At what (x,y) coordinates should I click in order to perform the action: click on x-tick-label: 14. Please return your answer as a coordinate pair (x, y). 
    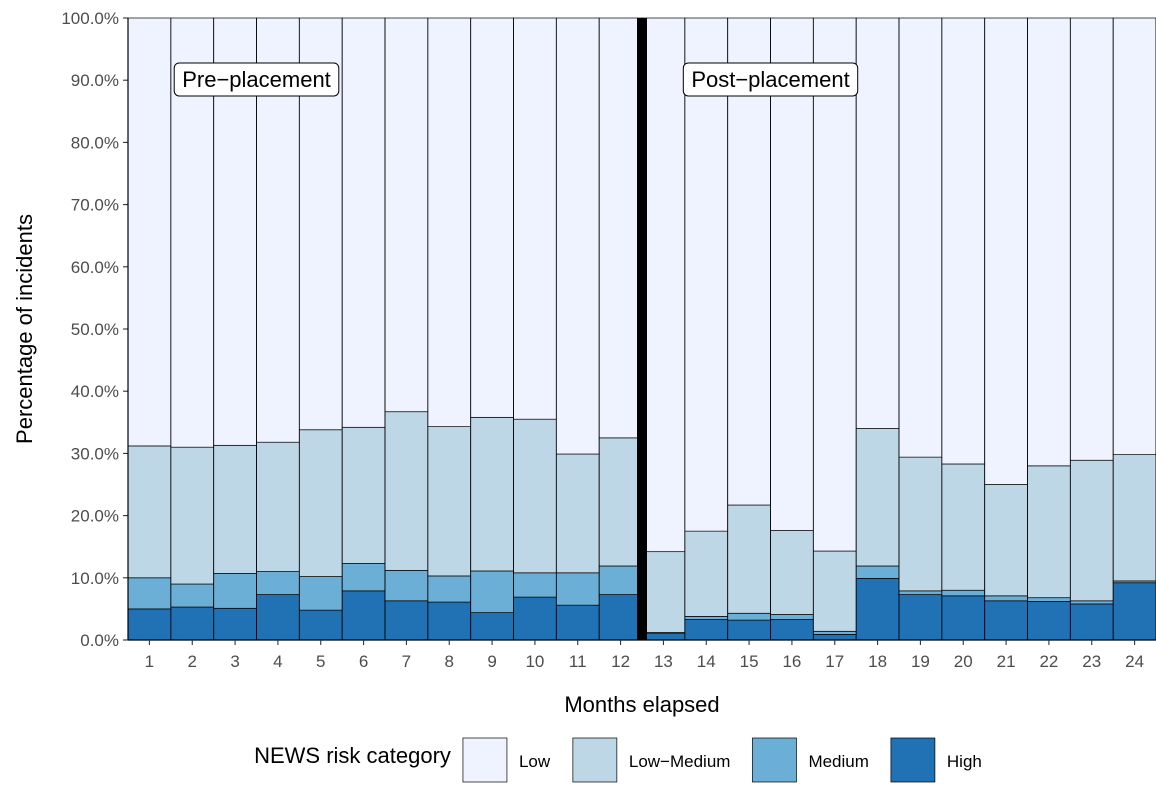
    Looking at the image, I should click on (706, 661).